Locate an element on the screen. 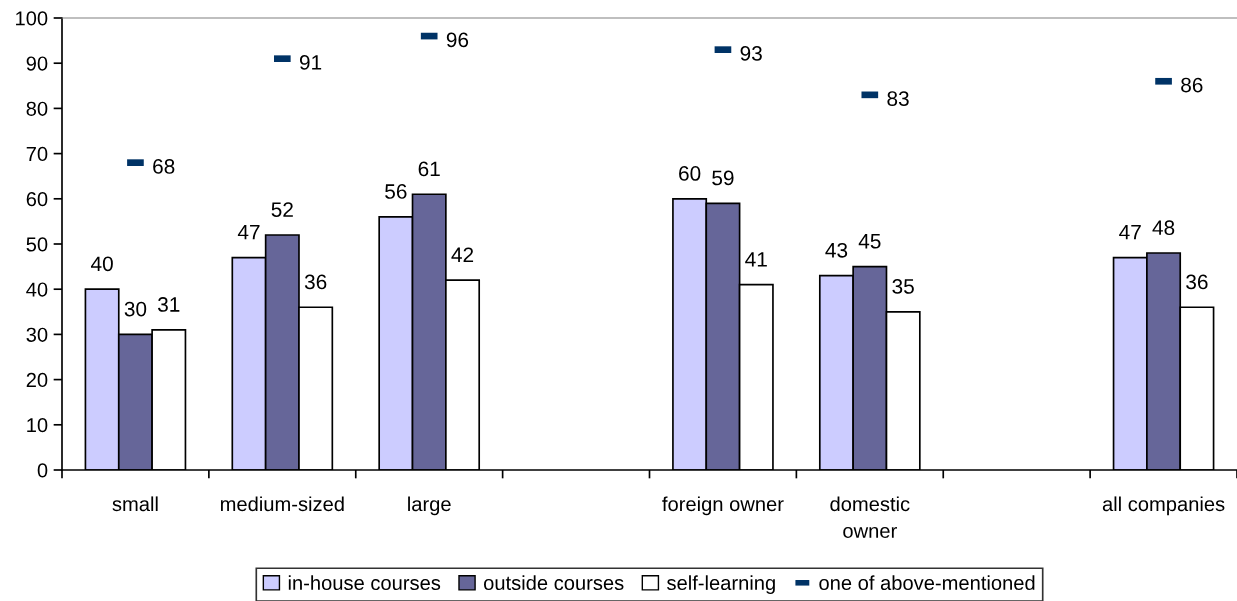 The image size is (1237, 601). y-tick-label: 70 is located at coordinates (37, 154).